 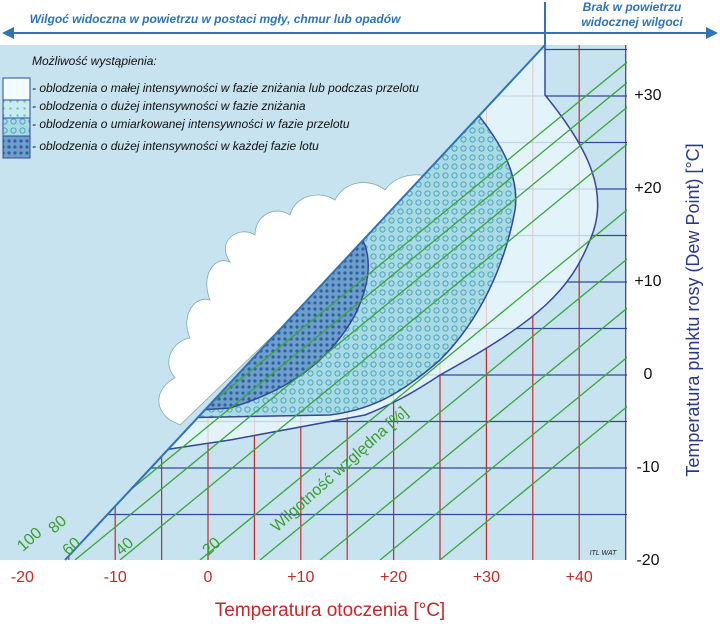 I want to click on header-right: Brak w powietrzu, so click(x=632, y=7).